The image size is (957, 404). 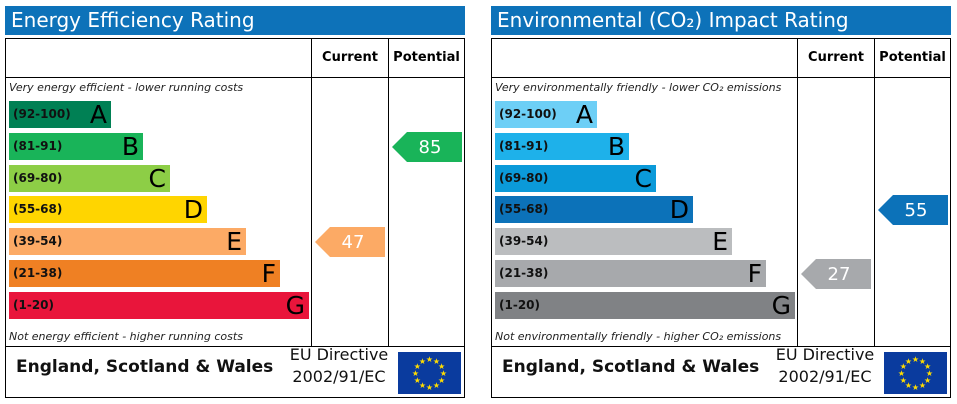 What do you see at coordinates (159, 305) in the screenshot?
I see `rating-band-g: (1-20) G` at bounding box center [159, 305].